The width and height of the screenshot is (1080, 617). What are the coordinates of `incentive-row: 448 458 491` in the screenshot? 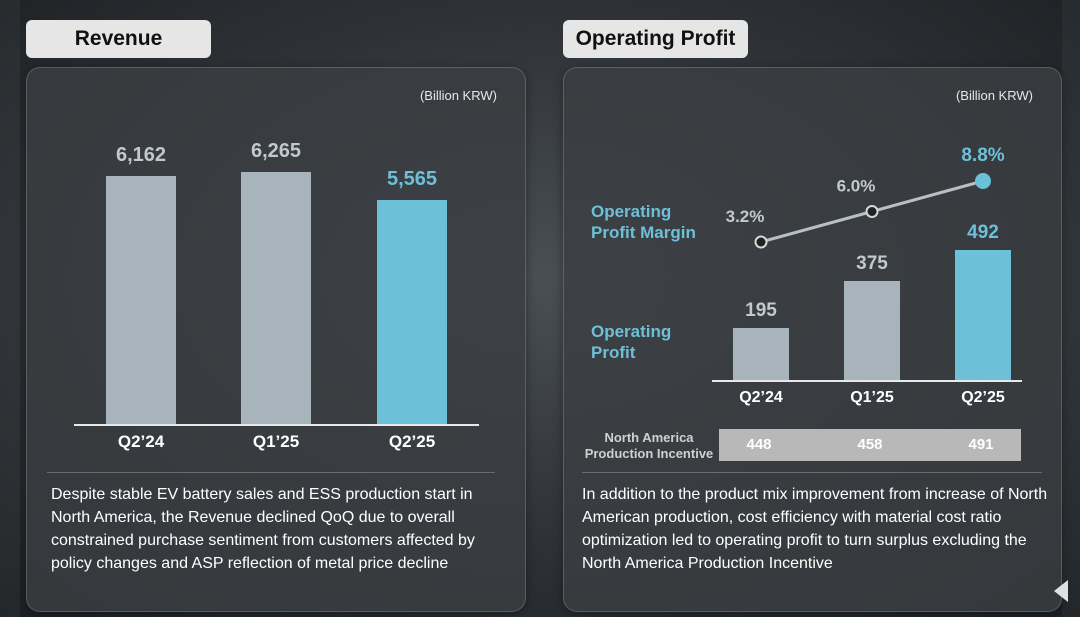 It's located at (870, 445).